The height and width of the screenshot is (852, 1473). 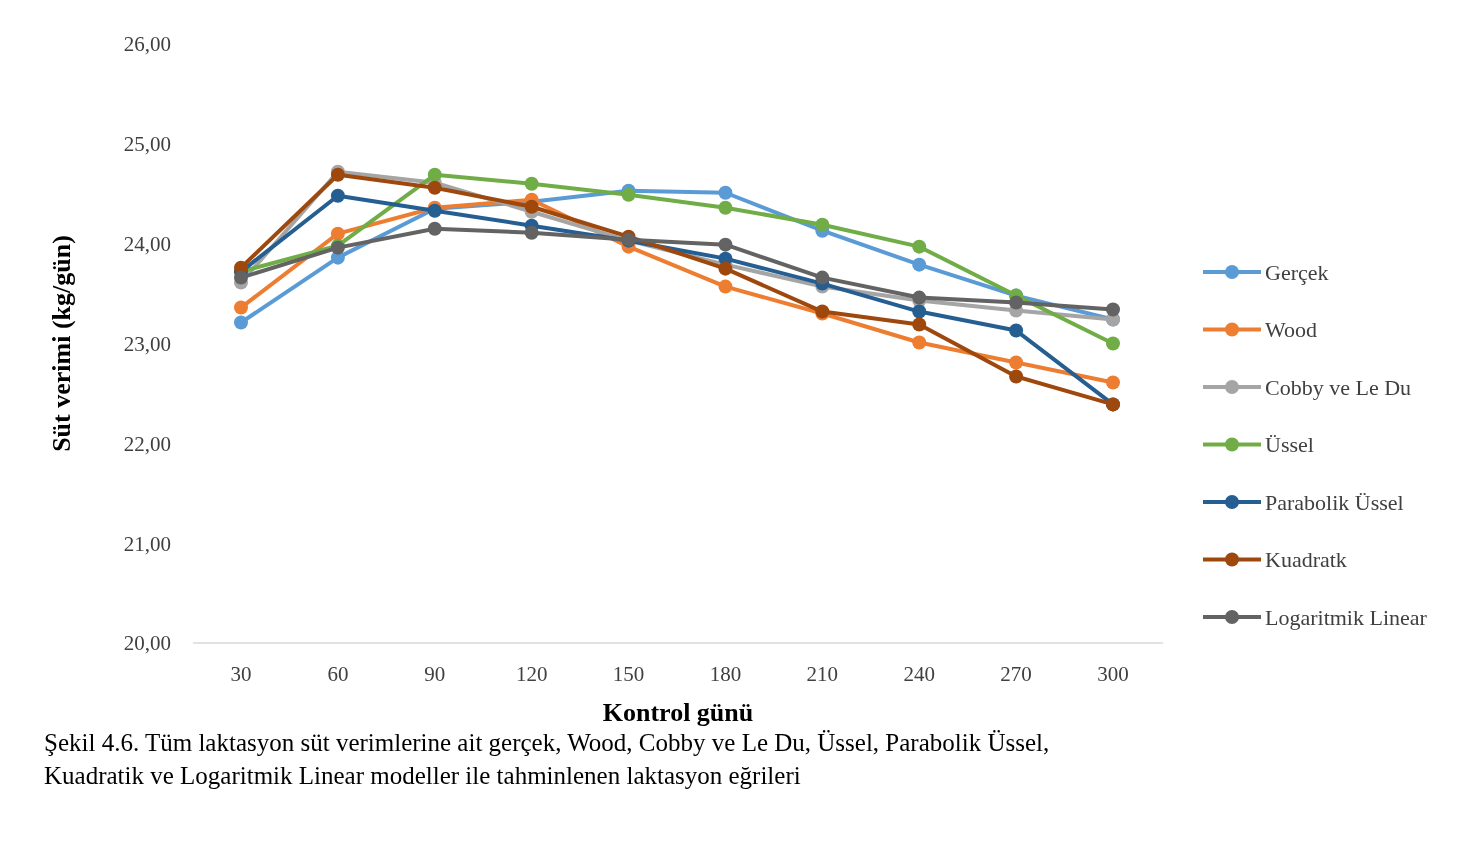 I want to click on text: Şekil 4.6. Tüm laktasyon süt verimlerine ait gerçek, Wood, Cobby ve Le Du, Üssel, Parabolik Üssel, Kuadratik ve Logaritmik Linear modeller ile tahminlenen laktasyon eğrileri, so click(x=547, y=759).